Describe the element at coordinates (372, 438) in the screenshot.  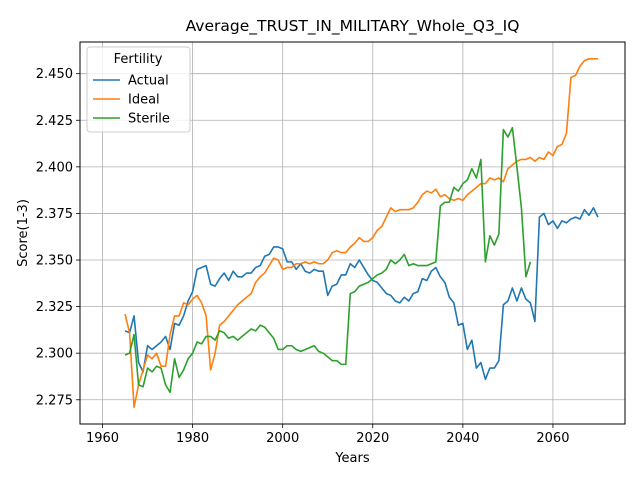
I see `x-tick-label: 2020` at that location.